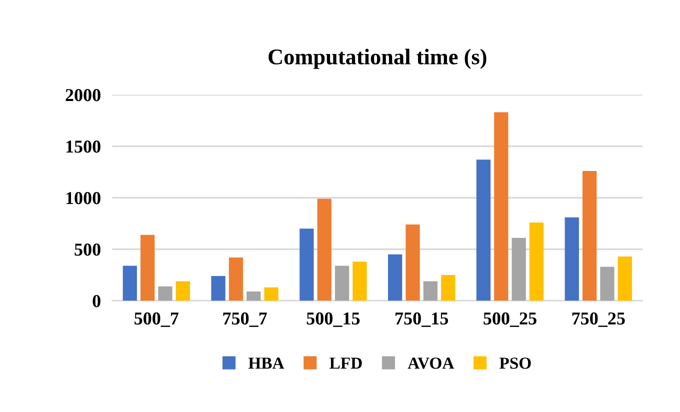 The width and height of the screenshot is (680, 412). Describe the element at coordinates (156, 319) in the screenshot. I see `x-tick-label: 500_7` at that location.